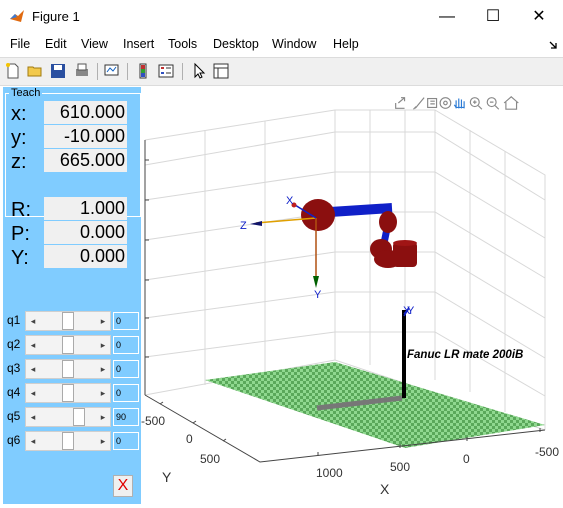  I want to click on pan-icon, so click(459, 103).